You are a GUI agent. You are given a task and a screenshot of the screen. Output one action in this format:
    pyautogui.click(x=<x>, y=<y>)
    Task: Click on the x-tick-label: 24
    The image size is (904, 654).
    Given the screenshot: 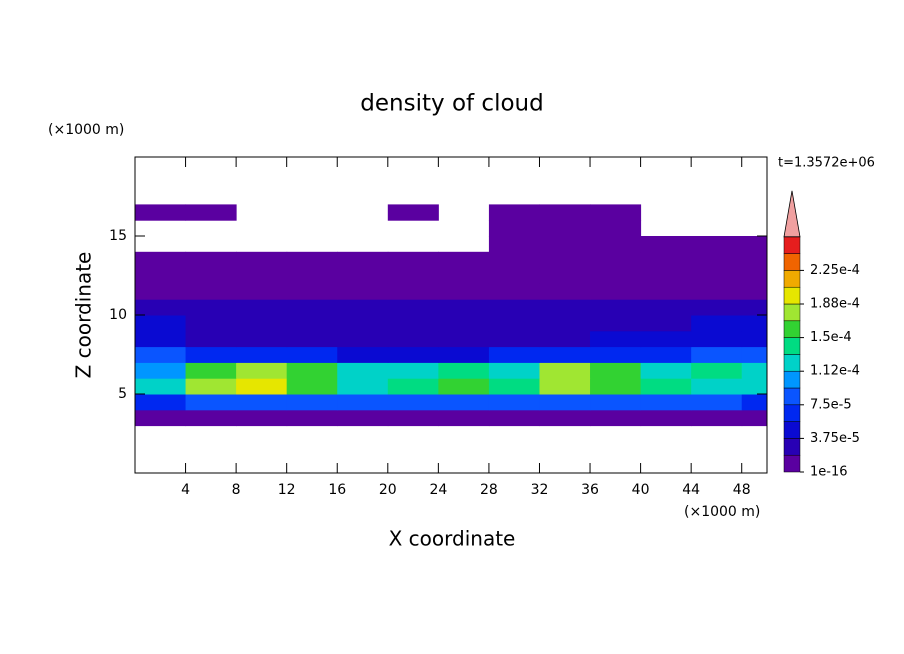 What is the action you would take?
    pyautogui.click(x=438, y=490)
    